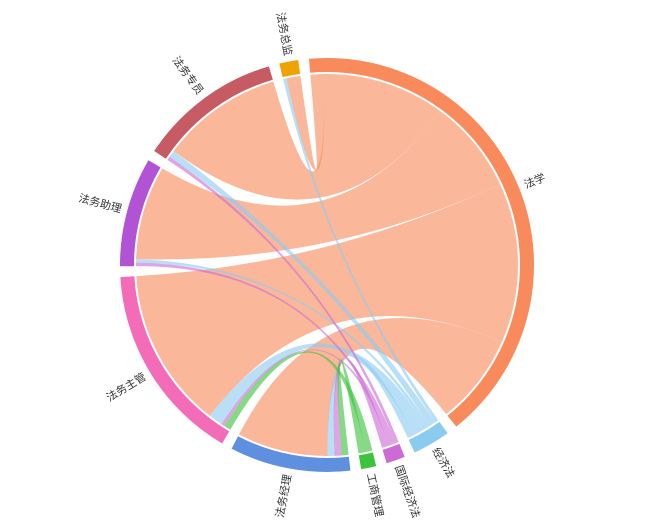  Describe the element at coordinates (285, 34) in the screenshot. I see `node-label: 法务总监` at that location.